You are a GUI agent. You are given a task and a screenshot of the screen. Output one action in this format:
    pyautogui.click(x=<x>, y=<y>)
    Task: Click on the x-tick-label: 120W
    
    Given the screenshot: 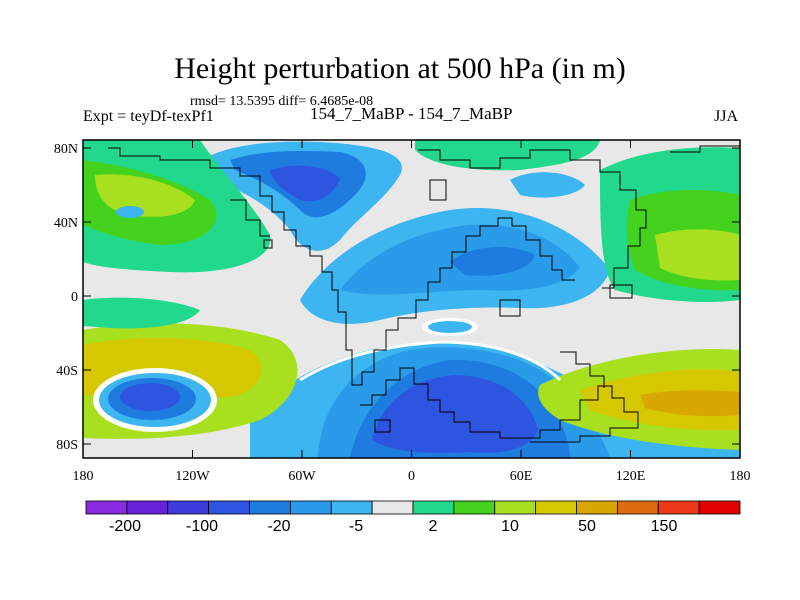 What is the action you would take?
    pyautogui.click(x=192, y=476)
    